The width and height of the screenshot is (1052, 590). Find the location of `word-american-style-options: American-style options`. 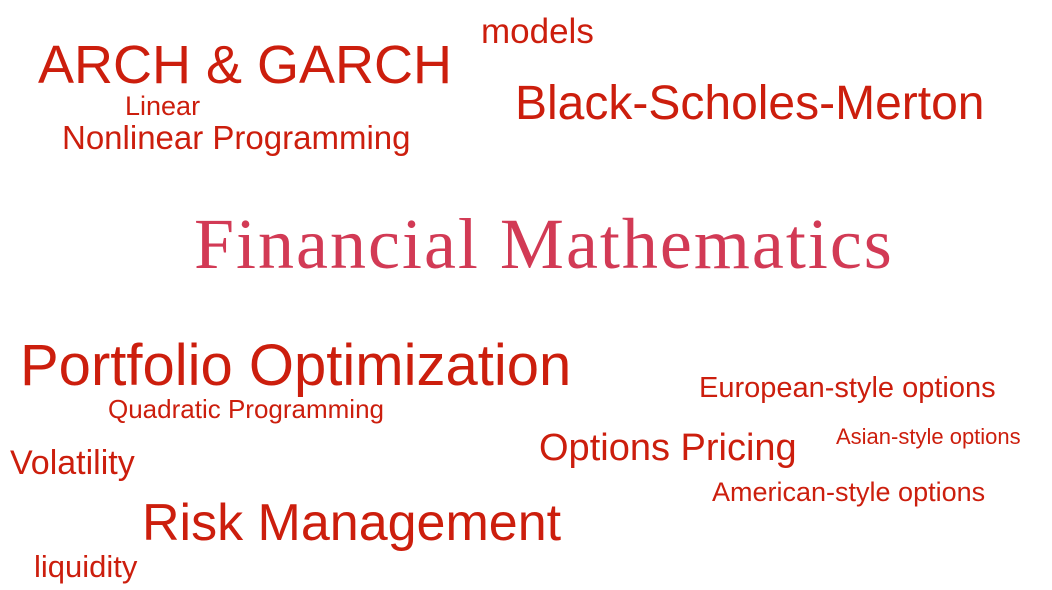

word-american-style-options: American-style options is located at coordinates (849, 492).